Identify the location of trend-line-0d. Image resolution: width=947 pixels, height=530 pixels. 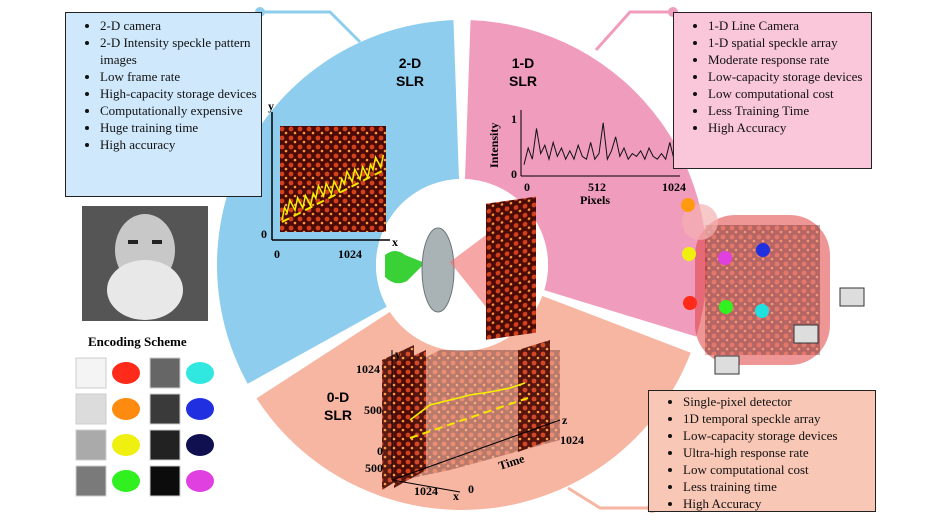
(469, 418).